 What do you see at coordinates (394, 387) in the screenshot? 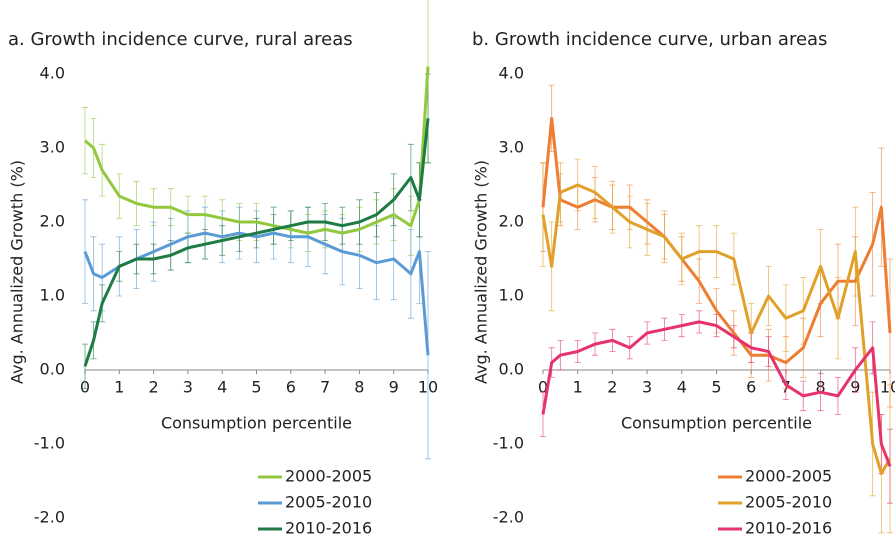
I see `x-tick-label: 9` at bounding box center [394, 387].